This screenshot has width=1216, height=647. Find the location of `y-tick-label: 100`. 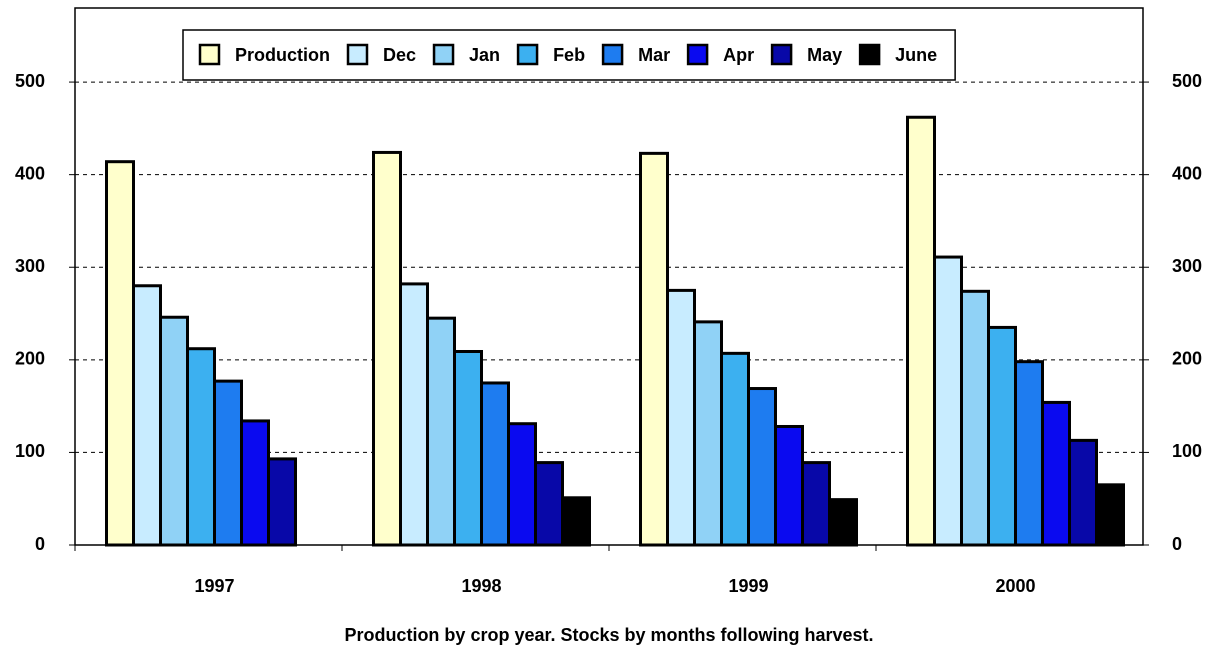

y-tick-label: 100 is located at coordinates (30, 451).